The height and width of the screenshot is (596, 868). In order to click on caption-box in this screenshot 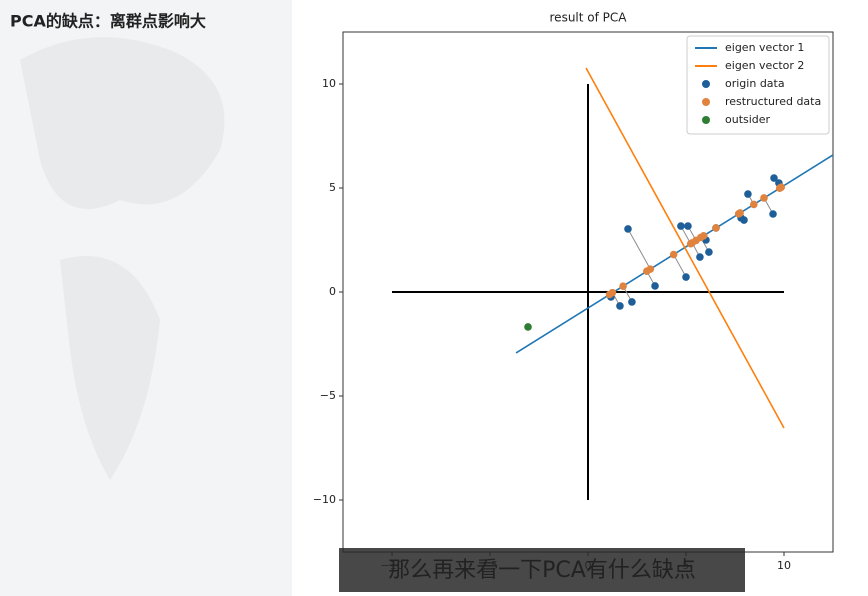, I will do `click(542, 570)`.